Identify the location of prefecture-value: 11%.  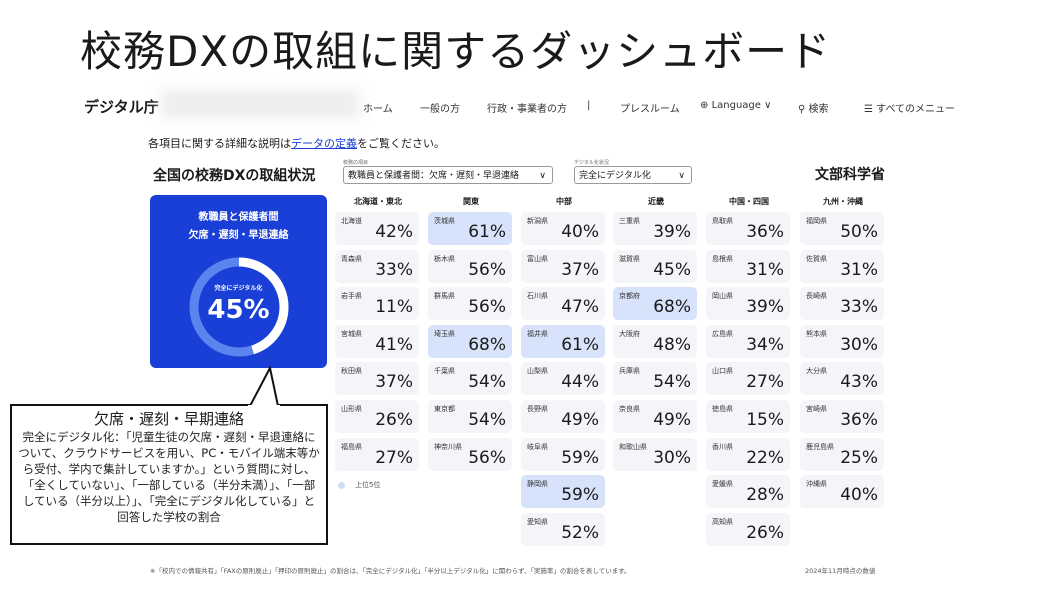
(394, 307).